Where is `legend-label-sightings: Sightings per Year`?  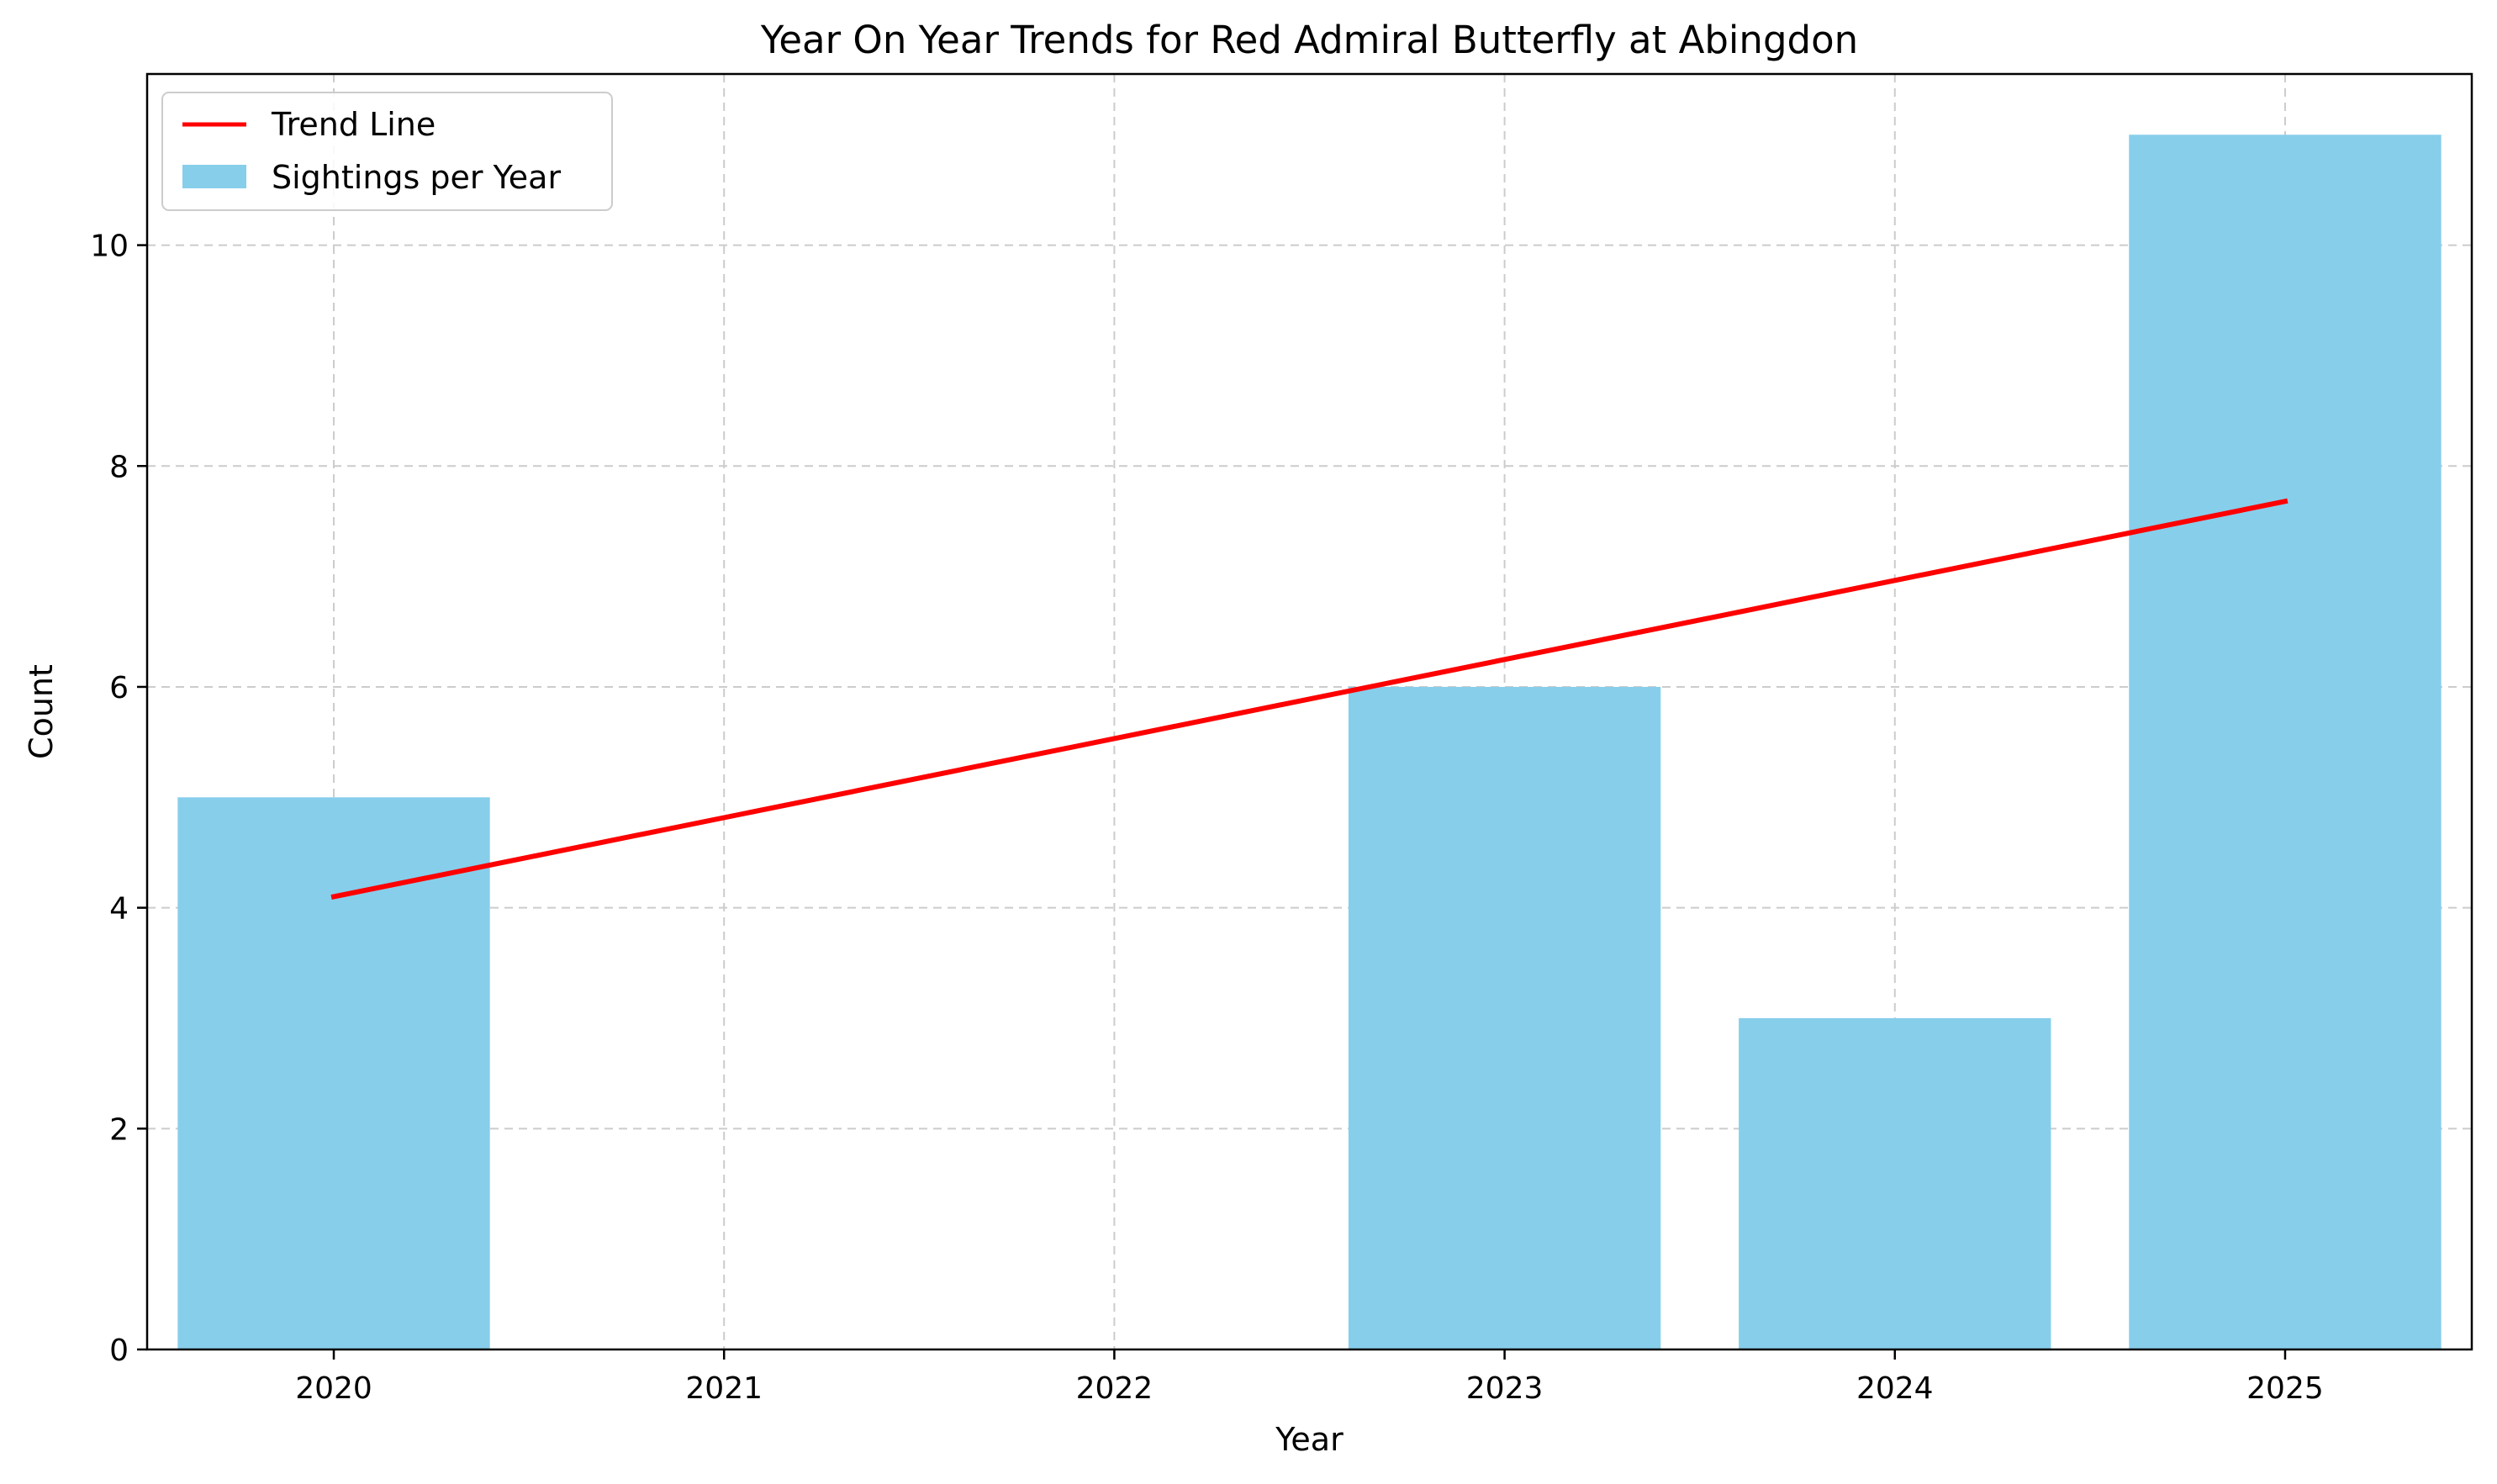
legend-label-sightings: Sightings per Year is located at coordinates (416, 177).